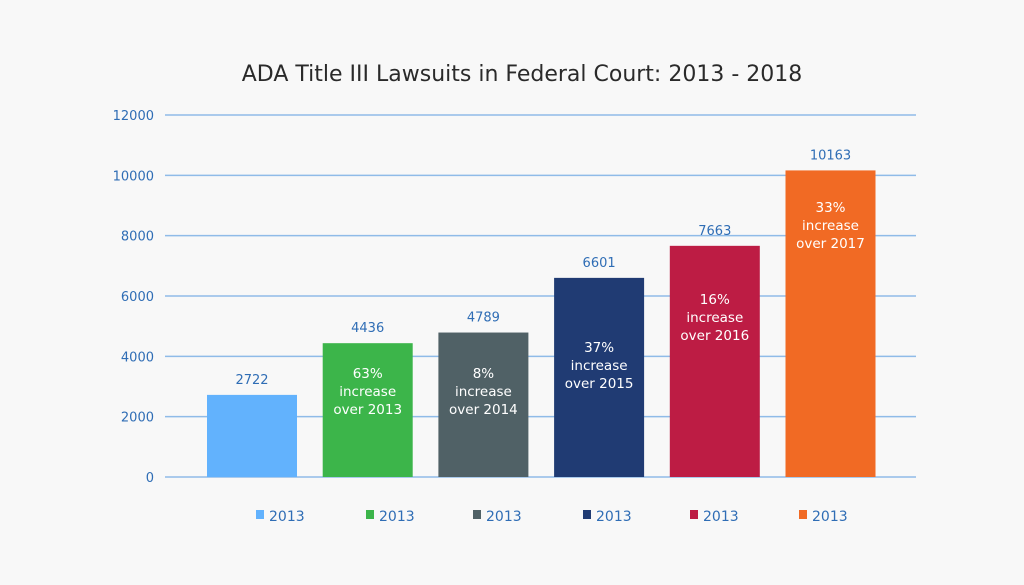 This screenshot has width=1024, height=585. Describe the element at coordinates (599, 263) in the screenshot. I see `data-label: 6601` at that location.